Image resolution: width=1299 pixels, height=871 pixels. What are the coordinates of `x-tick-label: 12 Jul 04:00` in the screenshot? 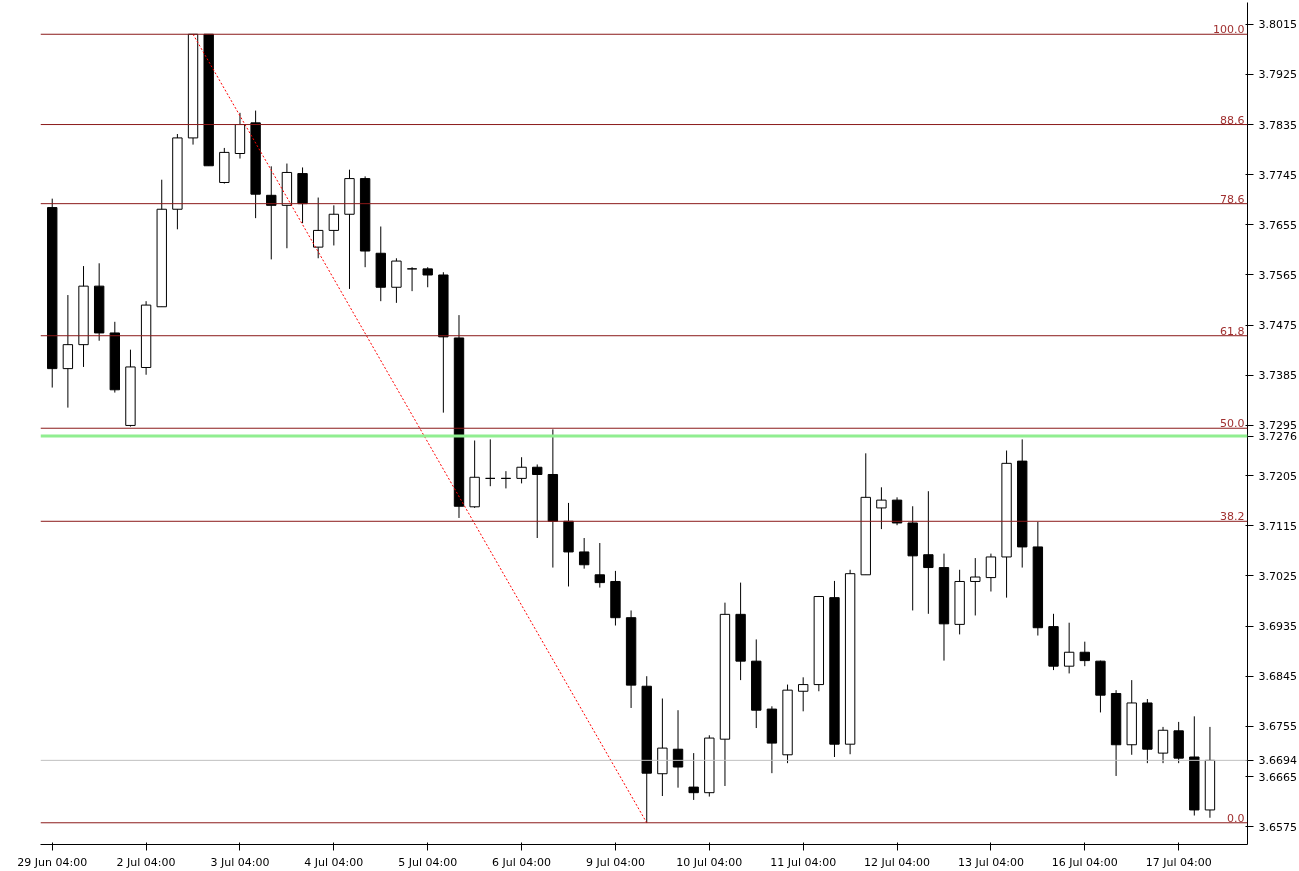 It's located at (897, 862).